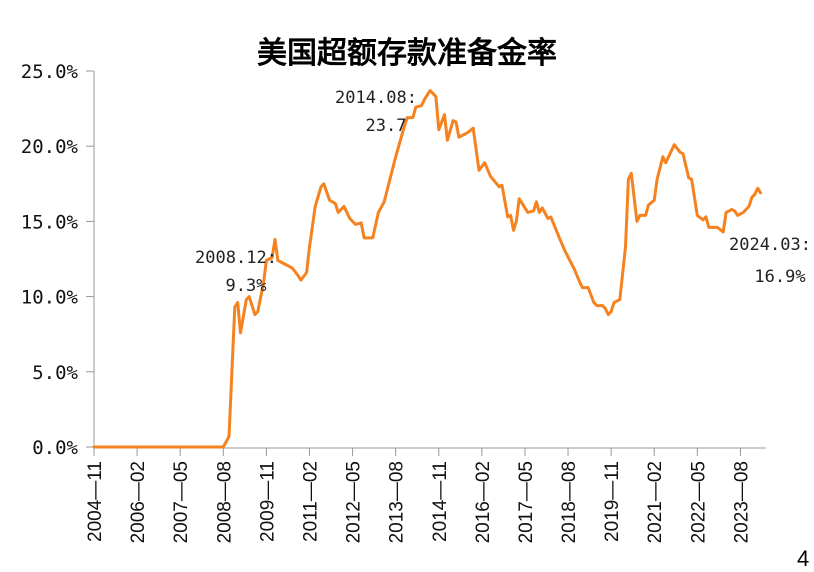 This screenshot has height=572, width=814. What do you see at coordinates (569, 502) in the screenshot?
I see `x-tick-label: 2018—08` at bounding box center [569, 502].